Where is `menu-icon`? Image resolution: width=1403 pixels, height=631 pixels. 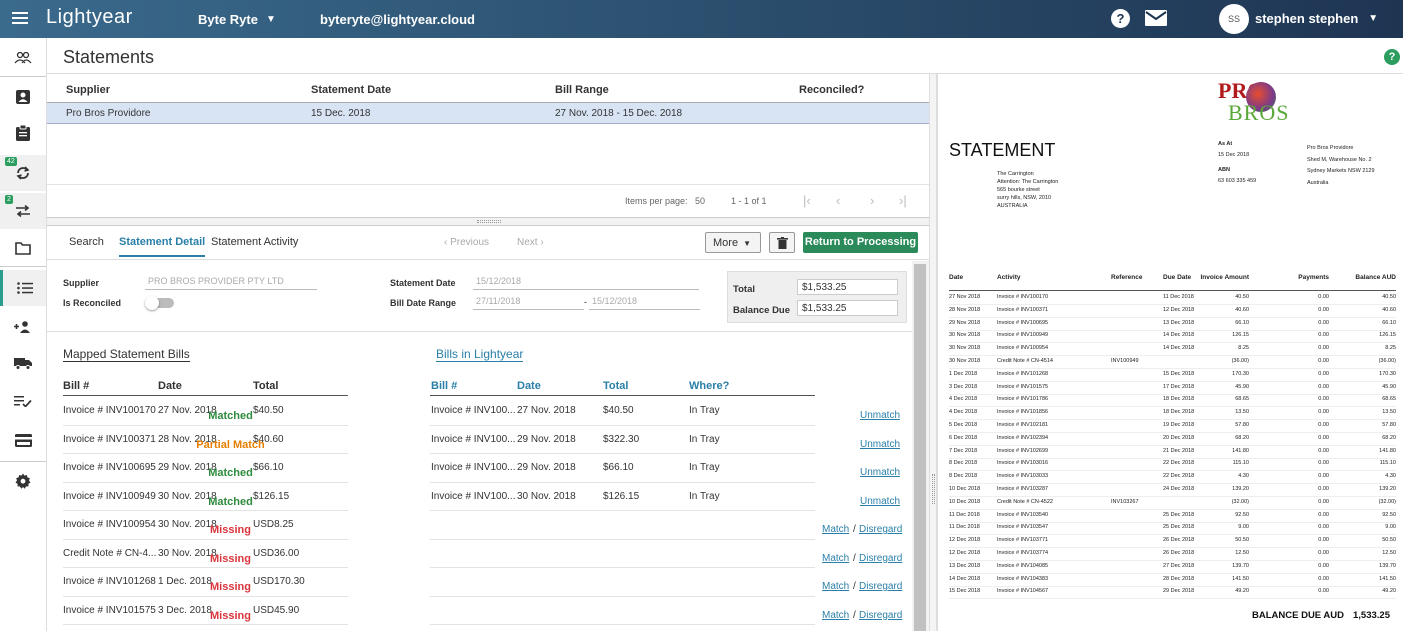
menu-icon is located at coordinates (20, 18).